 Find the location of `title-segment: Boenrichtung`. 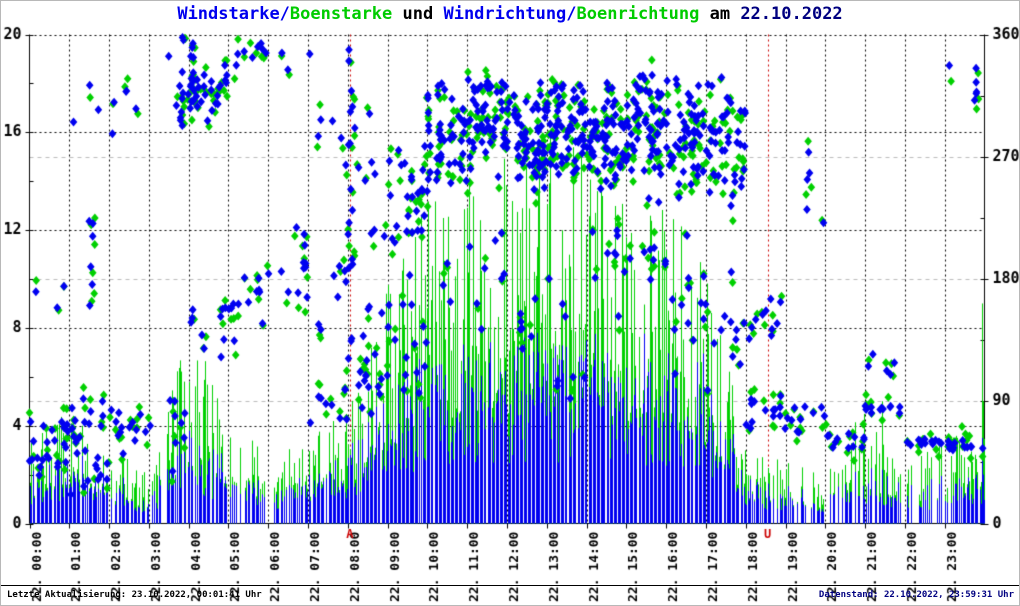

title-segment: Boenrichtung is located at coordinates (638, 14).